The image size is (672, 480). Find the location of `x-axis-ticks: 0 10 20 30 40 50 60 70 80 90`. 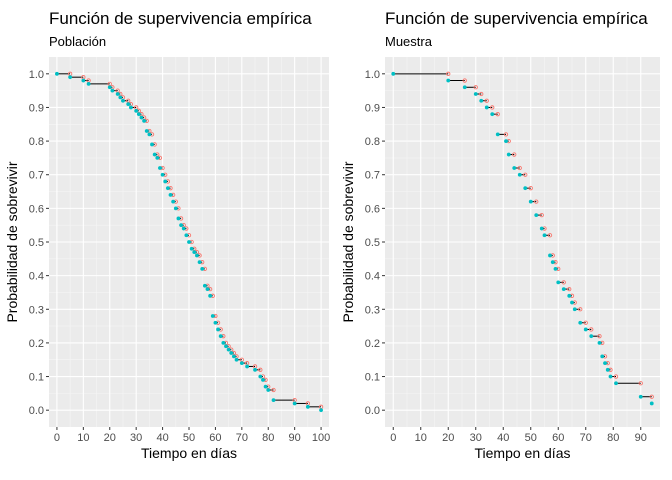

x-axis-ticks: 0 10 20 30 40 50 60 70 80 90 is located at coordinates (518, 435).